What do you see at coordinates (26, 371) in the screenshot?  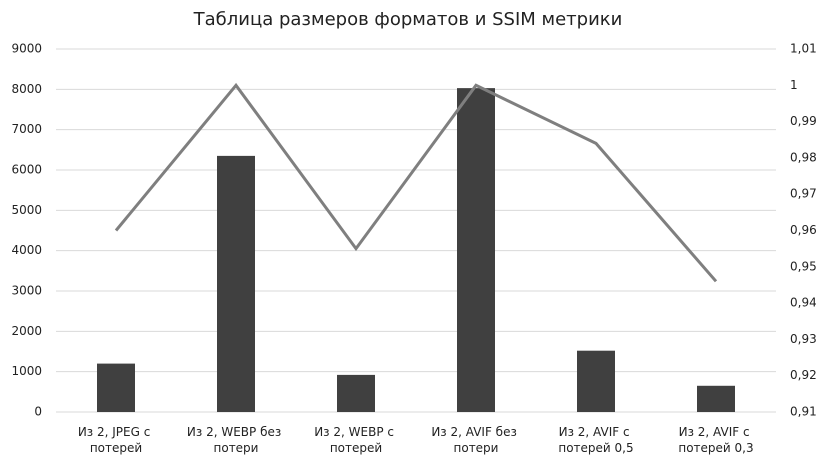 I see `y-tick-label: 1000` at bounding box center [26, 371].